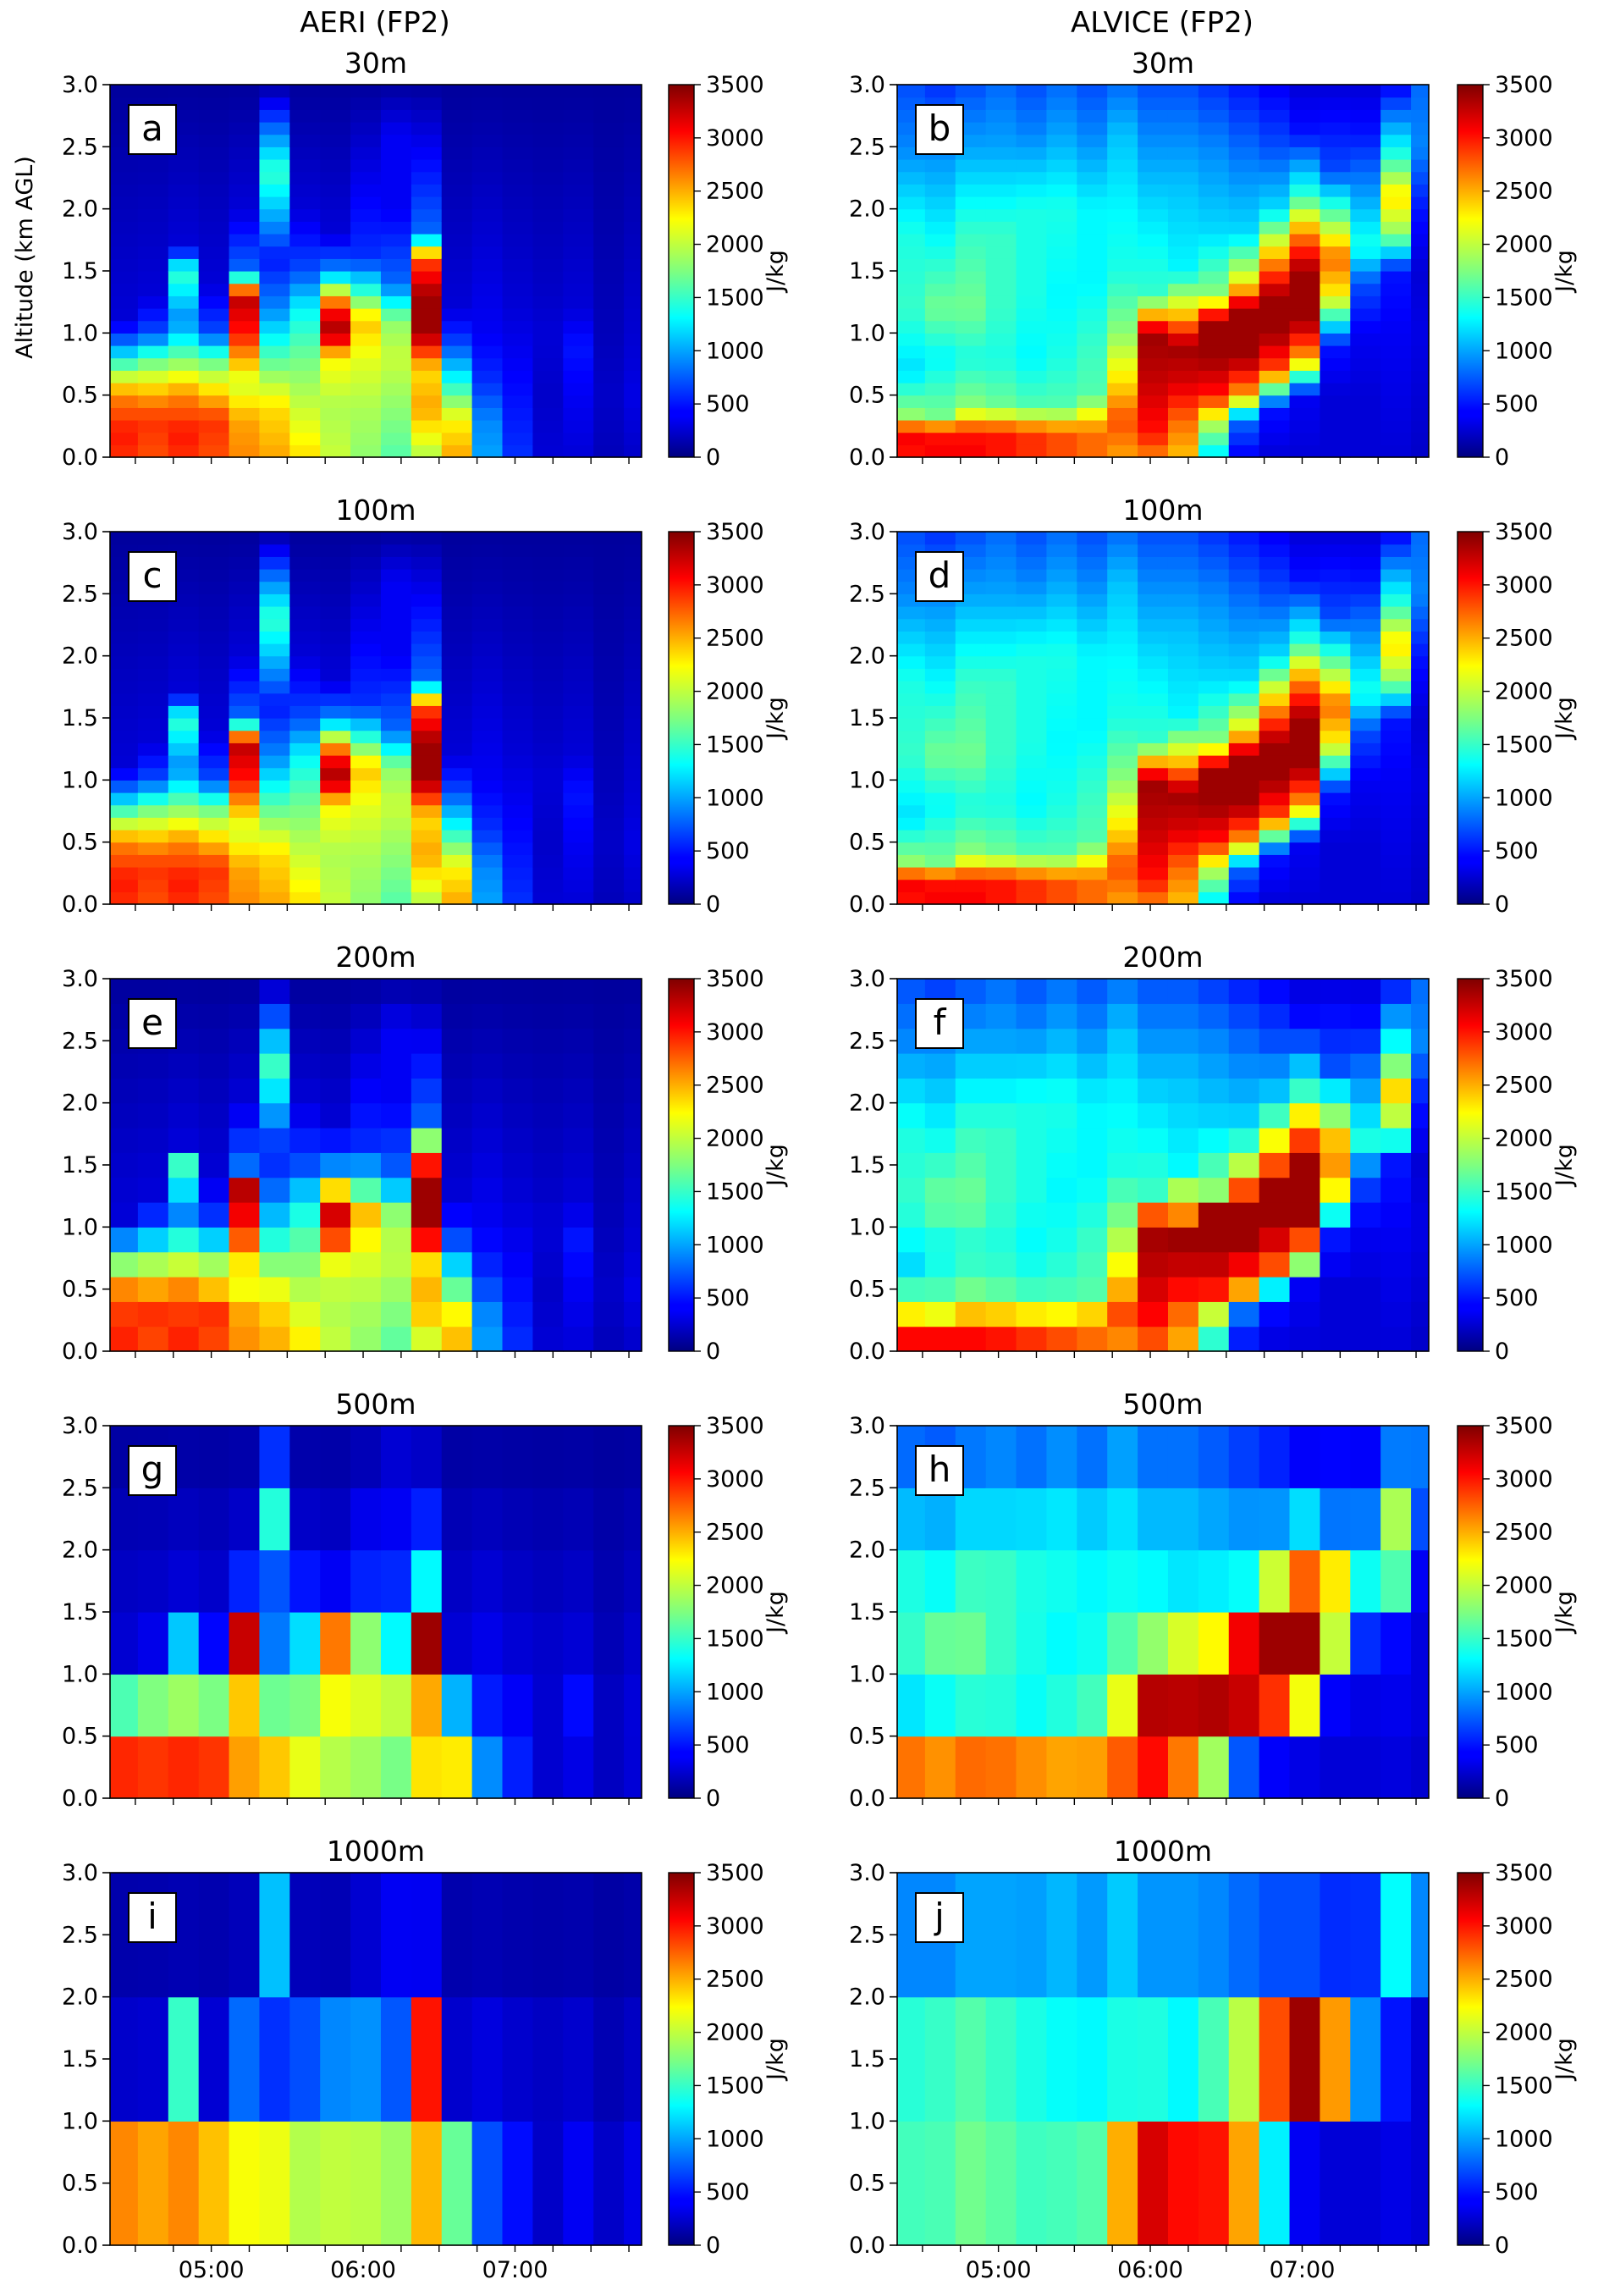 The height and width of the screenshot is (2296, 1598). Describe the element at coordinates (1502, 1351) in the screenshot. I see `colorbar-tick-label: 0` at that location.